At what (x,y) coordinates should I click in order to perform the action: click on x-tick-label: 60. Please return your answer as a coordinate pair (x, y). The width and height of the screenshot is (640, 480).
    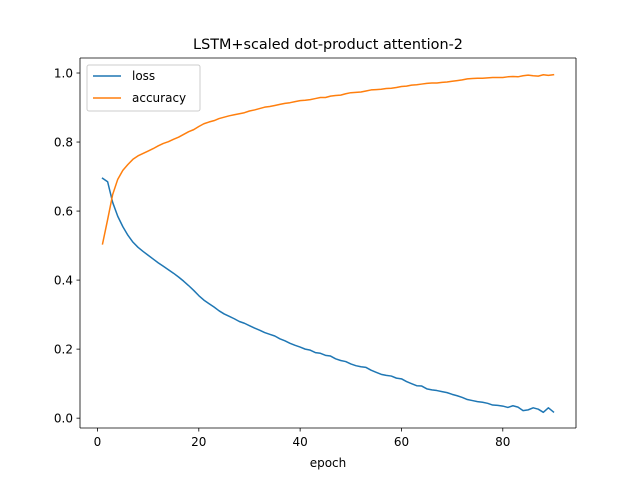
    Looking at the image, I should click on (401, 442).